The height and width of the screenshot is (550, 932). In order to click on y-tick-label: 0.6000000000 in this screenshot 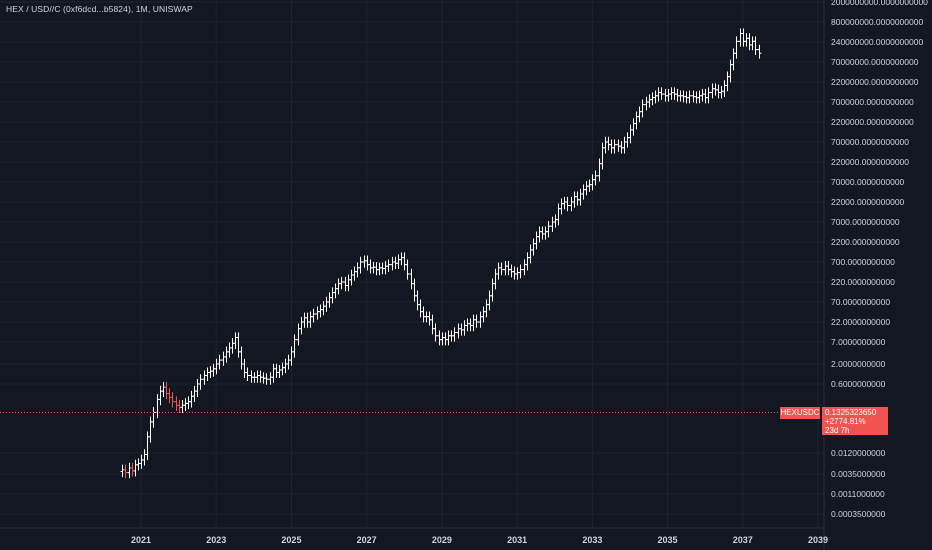, I will do `click(858, 384)`.